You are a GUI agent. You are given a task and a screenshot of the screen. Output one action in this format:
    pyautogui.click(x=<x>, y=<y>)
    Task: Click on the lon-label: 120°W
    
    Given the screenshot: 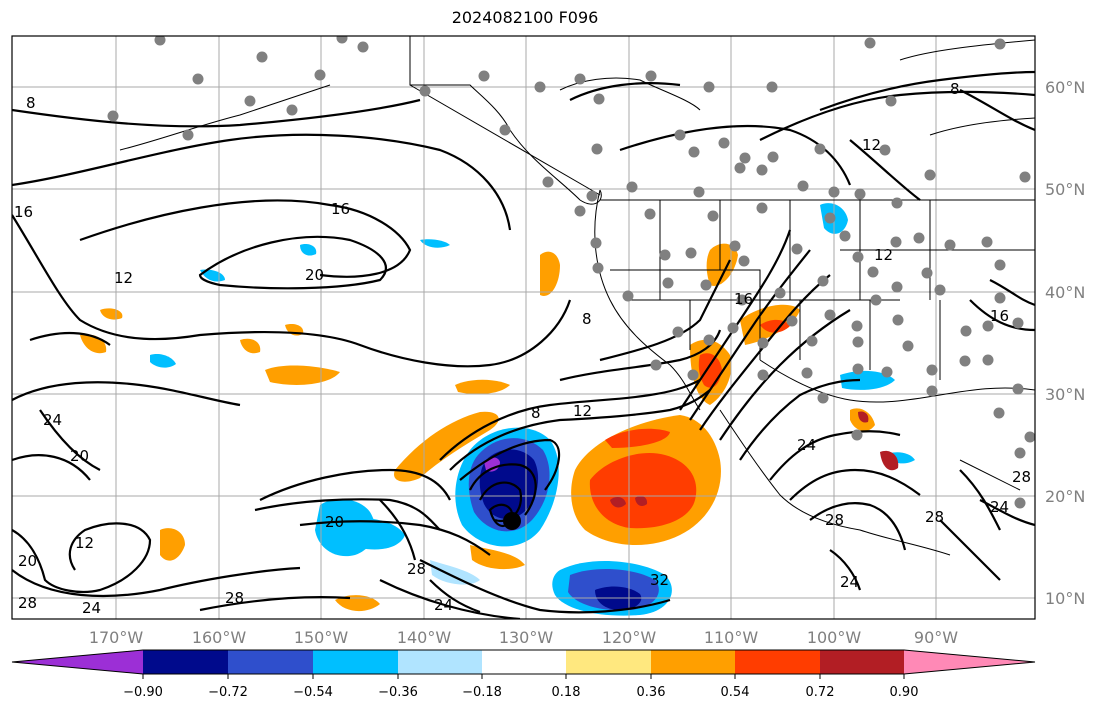 What is the action you would take?
    pyautogui.click(x=629, y=637)
    